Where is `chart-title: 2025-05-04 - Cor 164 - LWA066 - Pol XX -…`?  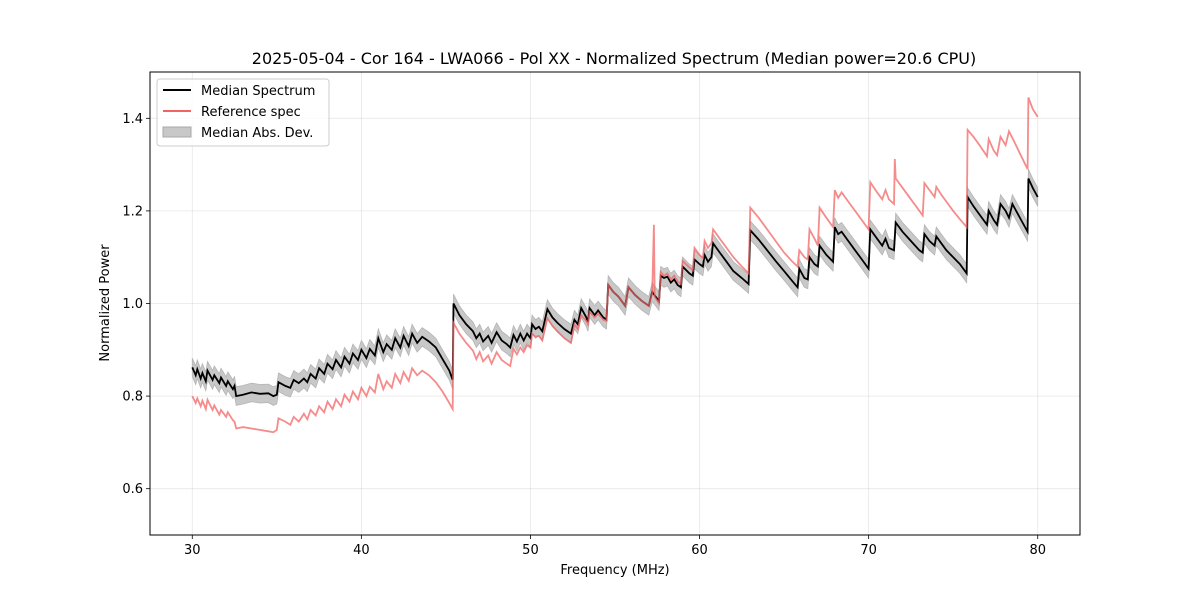
chart-title: 2025-05-04 - Cor 164 - LWA066 - Pol XX -… is located at coordinates (614, 58).